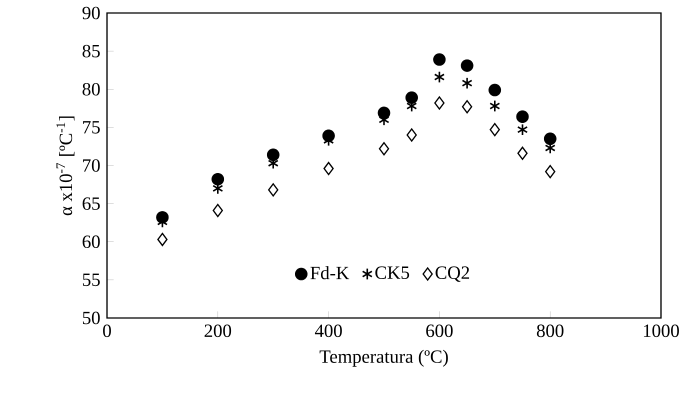  What do you see at coordinates (328, 331) in the screenshot?
I see `x-tick-label: 400` at bounding box center [328, 331].